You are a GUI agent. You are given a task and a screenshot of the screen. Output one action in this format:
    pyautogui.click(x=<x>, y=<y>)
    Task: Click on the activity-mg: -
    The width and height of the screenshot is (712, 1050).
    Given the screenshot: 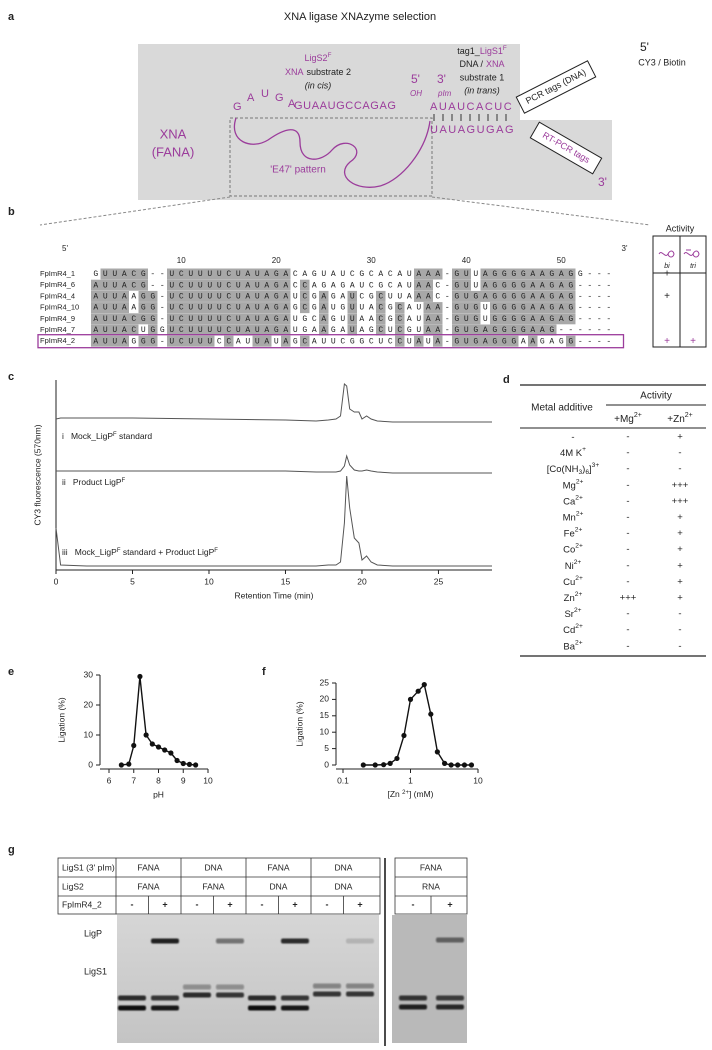 What is the action you would take?
    pyautogui.click(x=627, y=453)
    